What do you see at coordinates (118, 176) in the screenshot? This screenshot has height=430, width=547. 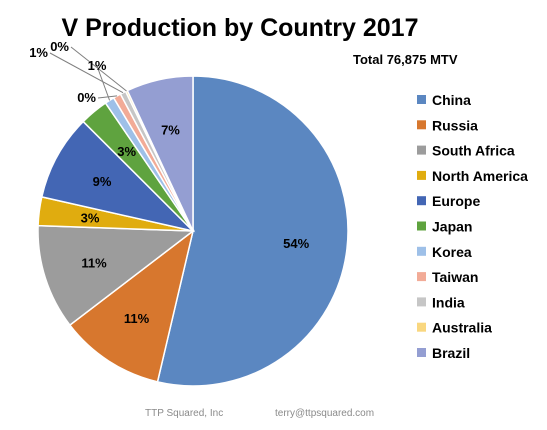 I see `slice-europe` at bounding box center [118, 176].